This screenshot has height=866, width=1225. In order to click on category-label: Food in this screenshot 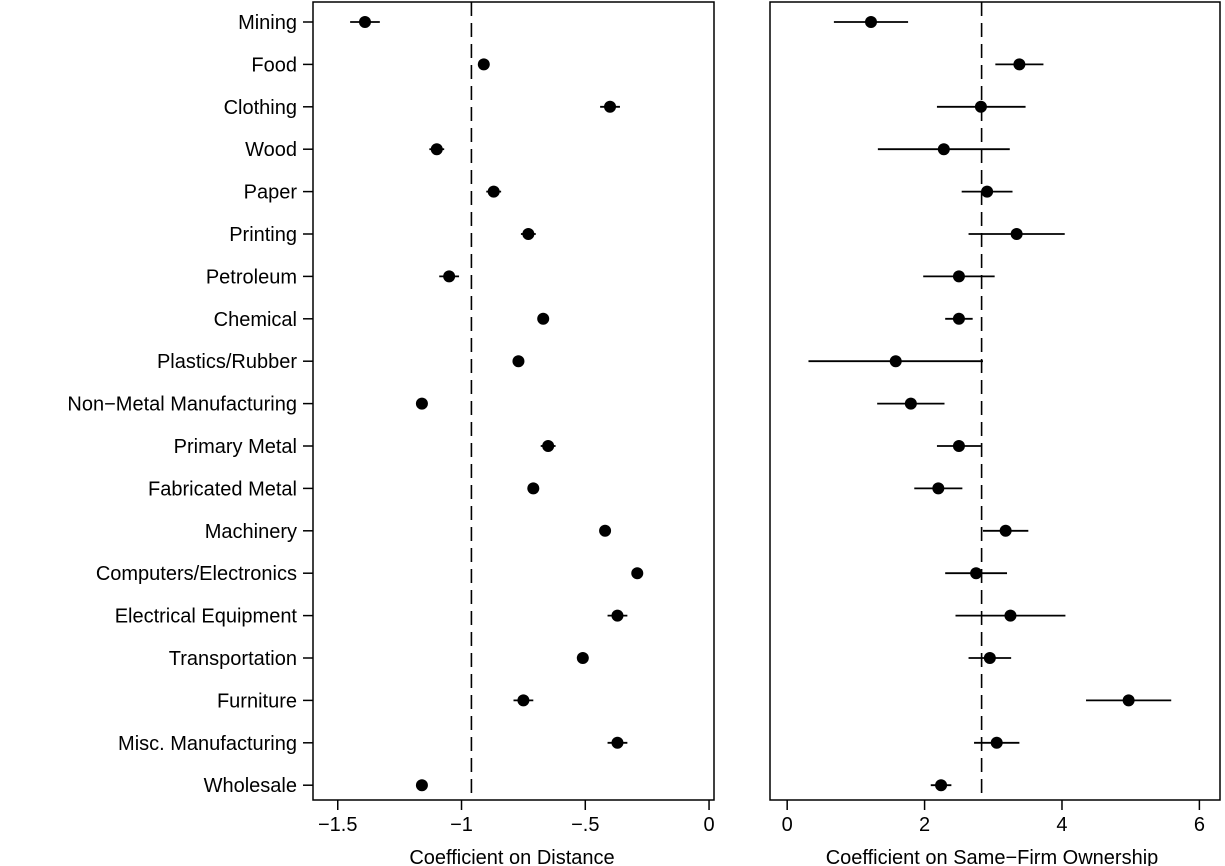, I will do `click(274, 65)`.